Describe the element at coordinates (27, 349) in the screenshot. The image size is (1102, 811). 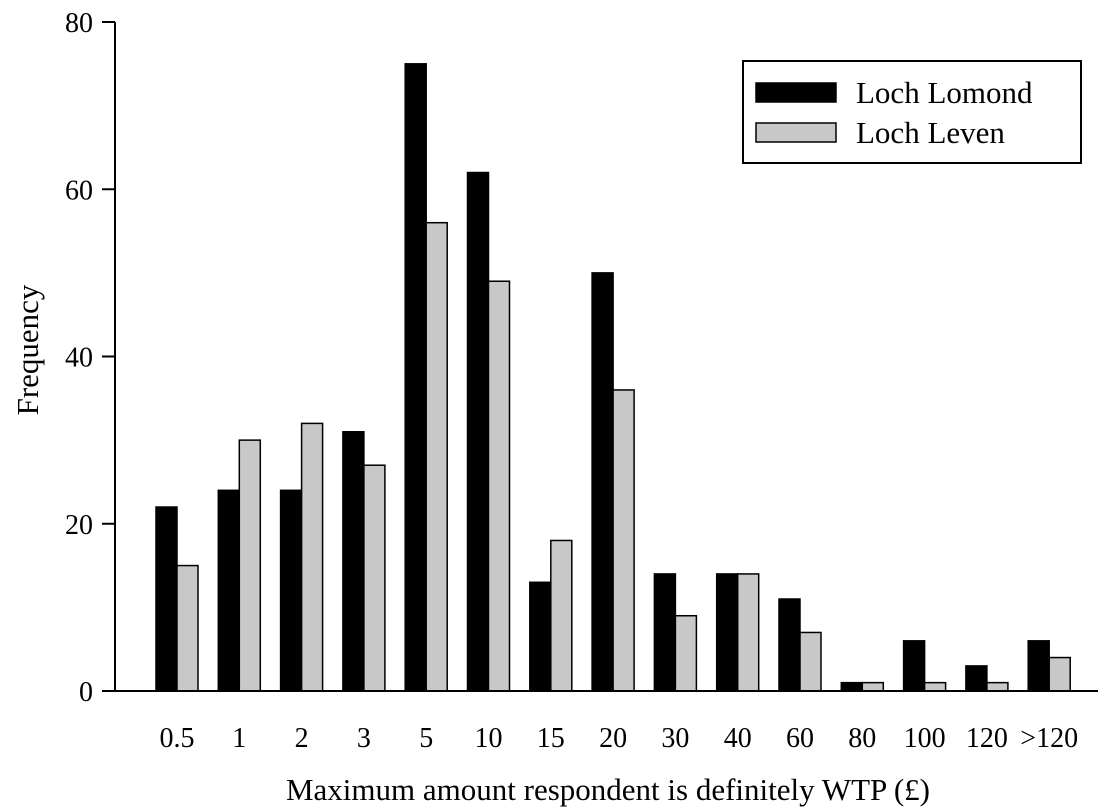
I see `y-axis-label: Frequency` at that location.